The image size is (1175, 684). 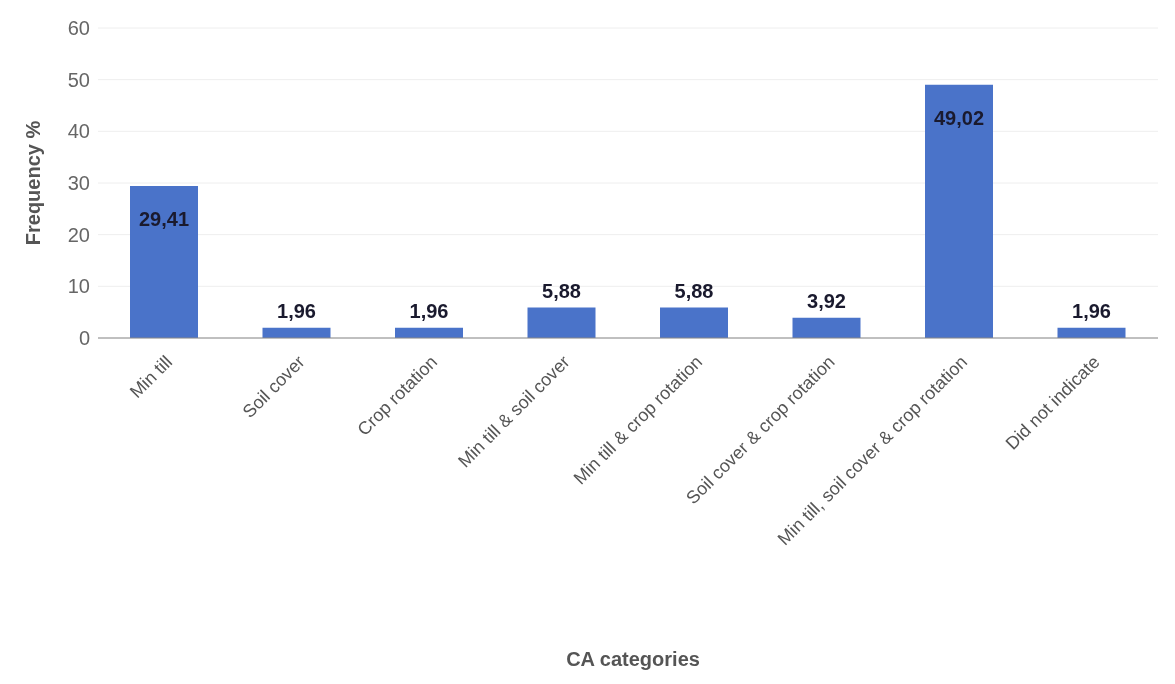 I want to click on y-tick-label: 0, so click(x=84, y=338).